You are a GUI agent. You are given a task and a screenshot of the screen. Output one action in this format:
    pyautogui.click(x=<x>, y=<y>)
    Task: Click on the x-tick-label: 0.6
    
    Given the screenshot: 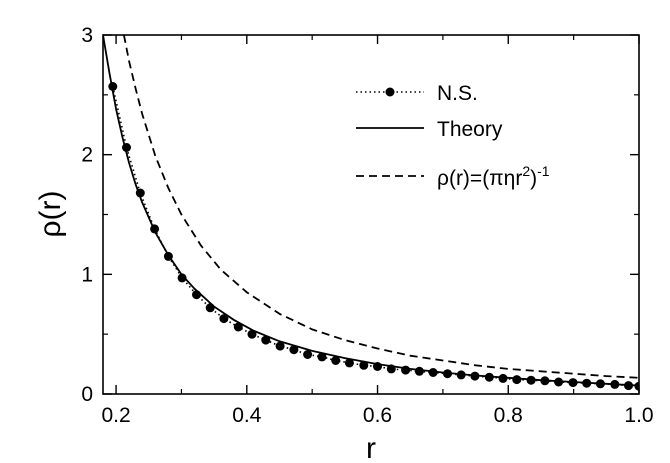 What is the action you would take?
    pyautogui.click(x=377, y=415)
    